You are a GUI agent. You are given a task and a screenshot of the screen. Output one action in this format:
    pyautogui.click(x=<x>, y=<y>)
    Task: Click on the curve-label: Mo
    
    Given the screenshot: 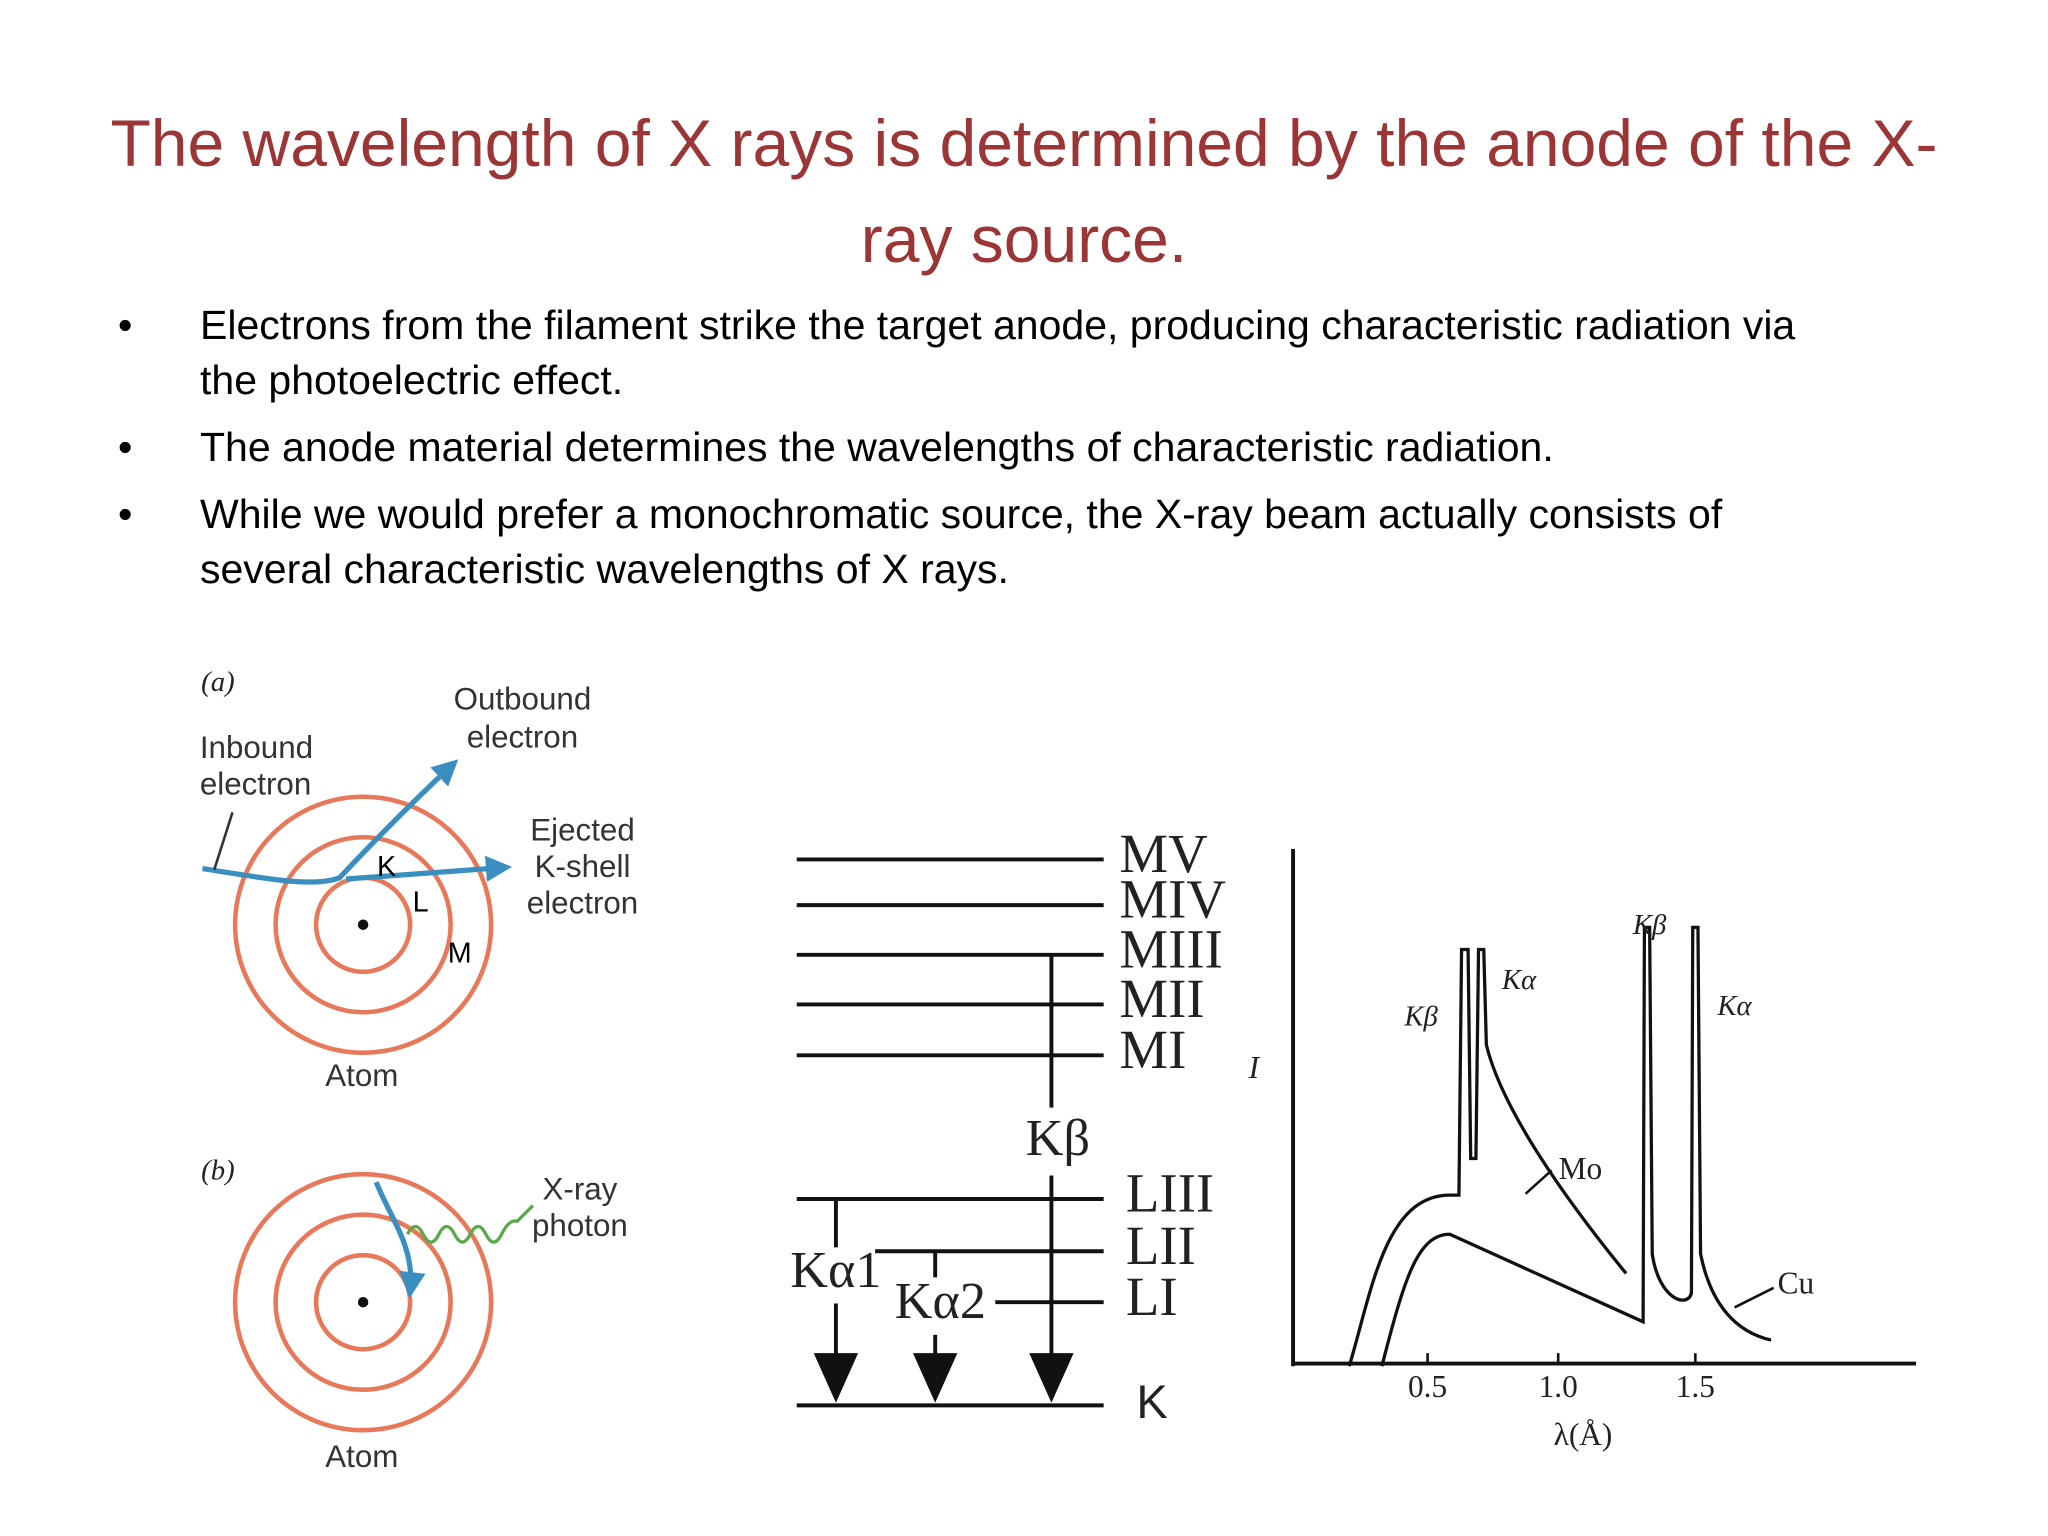 What is the action you would take?
    pyautogui.click(x=1581, y=1168)
    